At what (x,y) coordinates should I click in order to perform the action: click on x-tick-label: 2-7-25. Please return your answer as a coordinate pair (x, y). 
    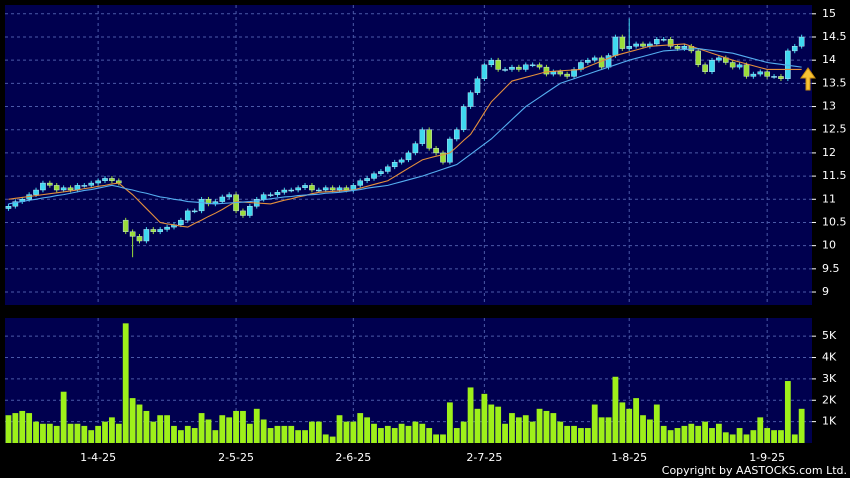
    Looking at the image, I should click on (484, 457).